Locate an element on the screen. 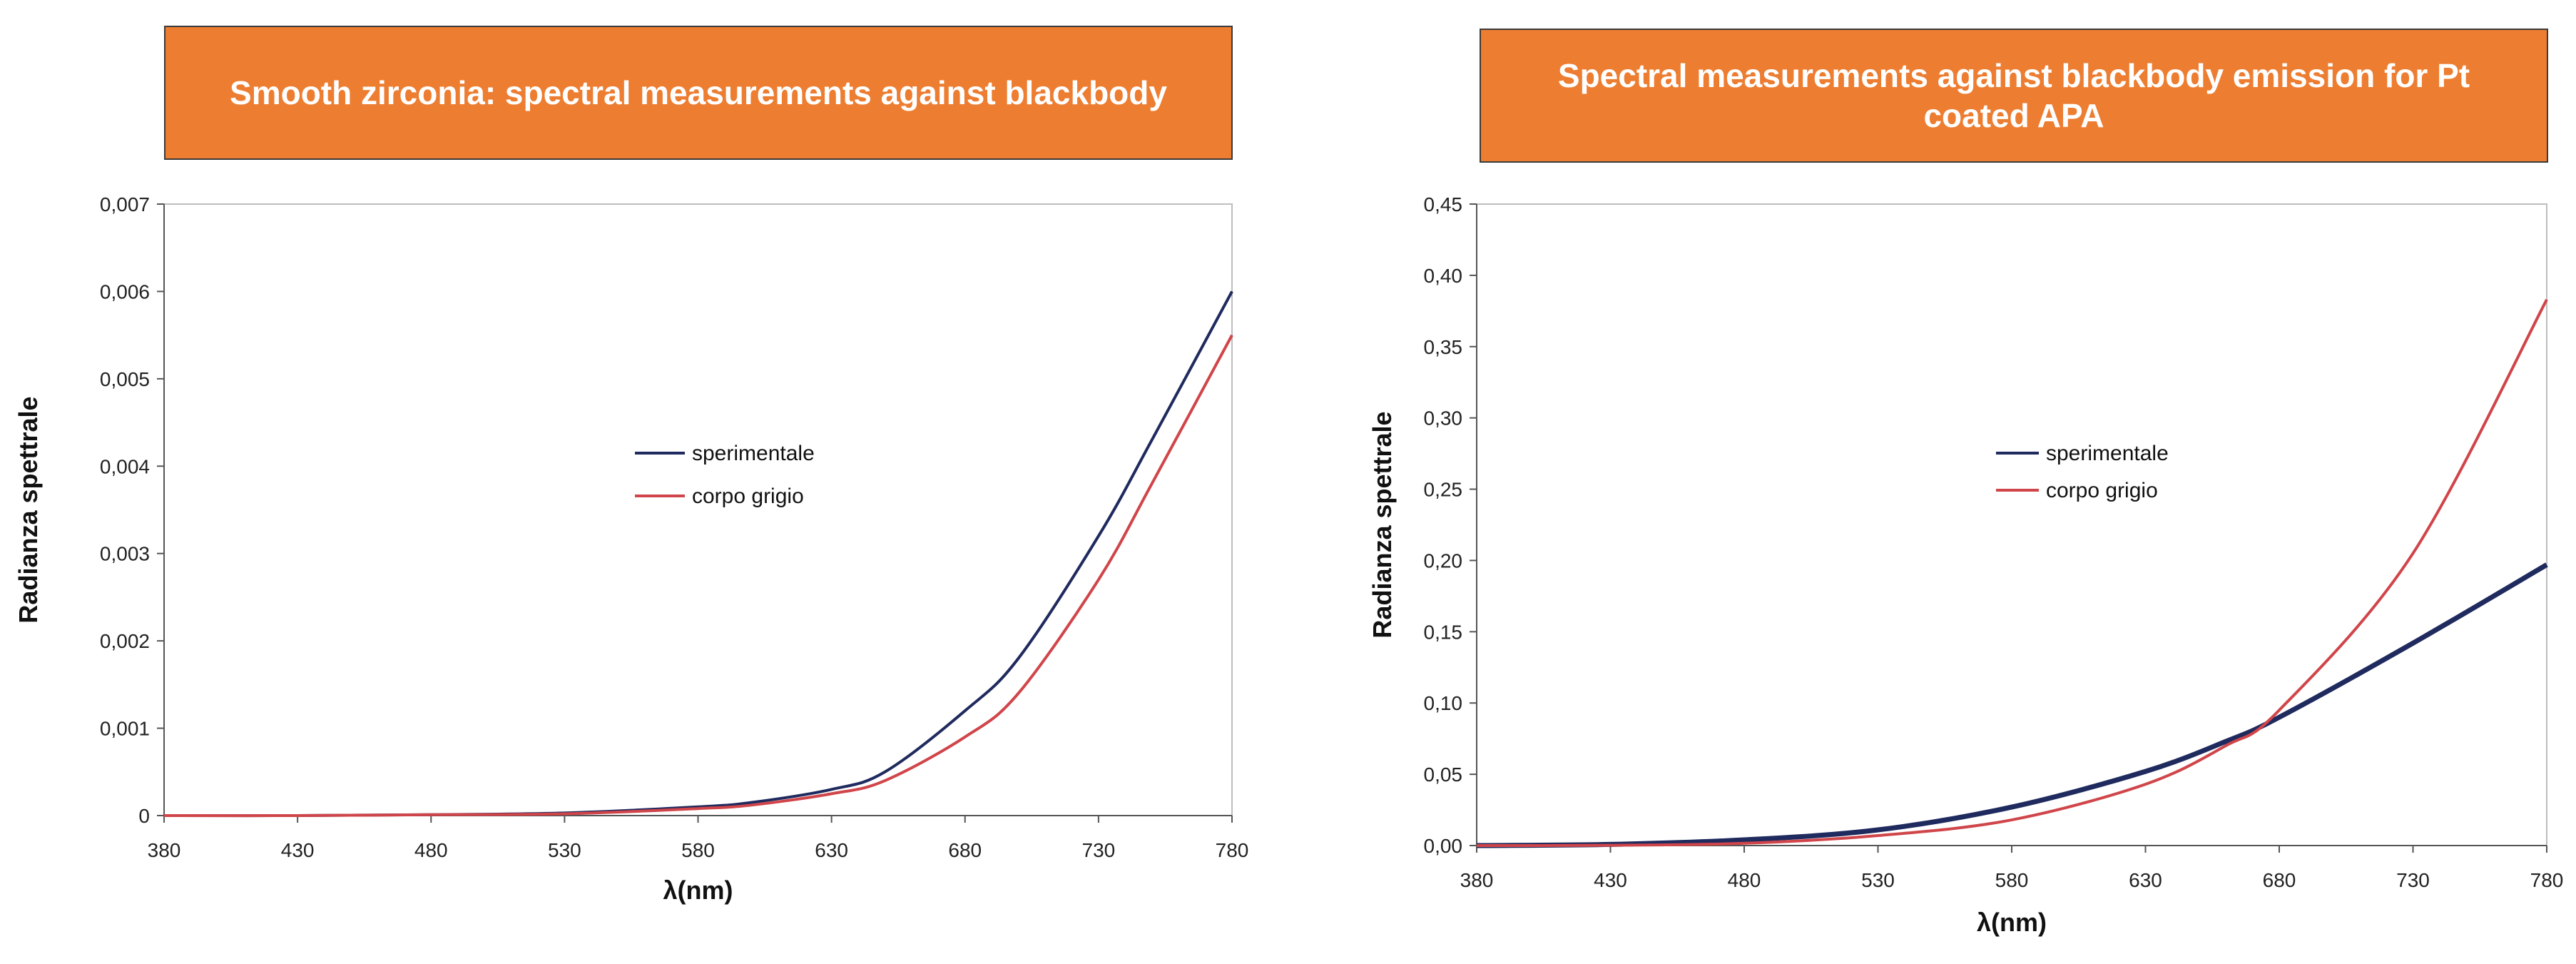 This screenshot has width=2576, height=964. legend-label-corpo-grigio-left: corpo grigio is located at coordinates (748, 496).